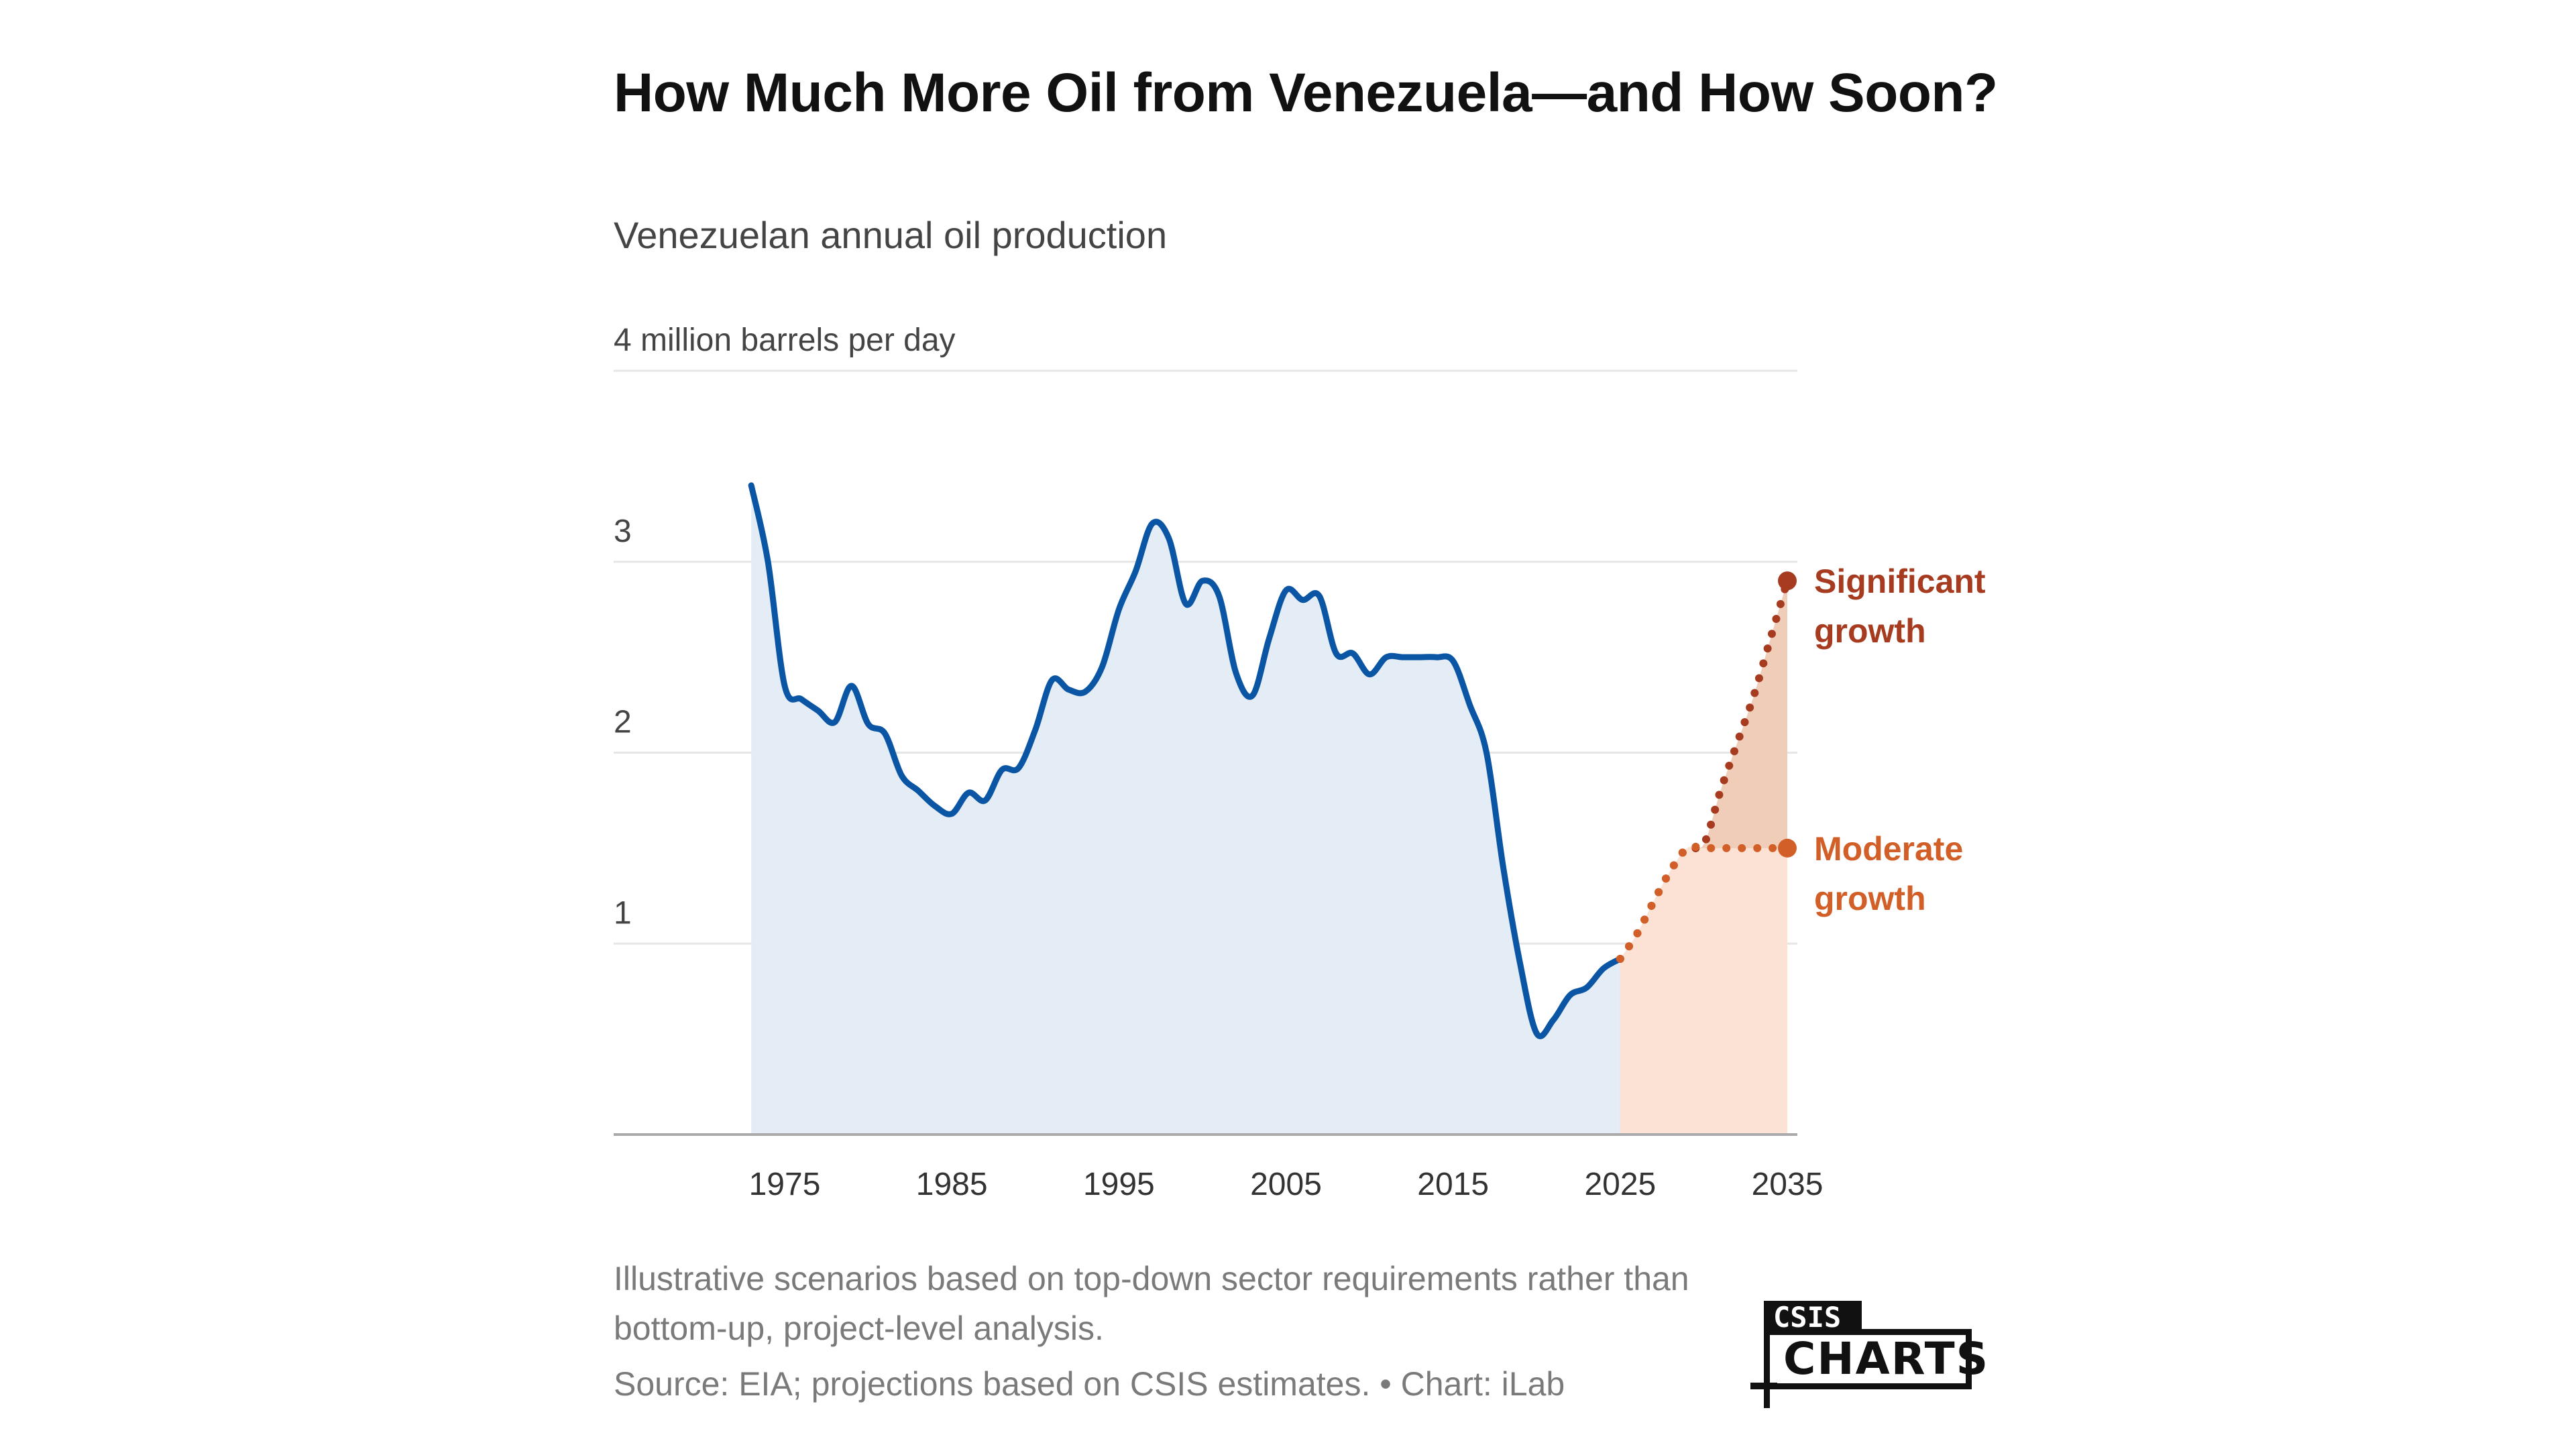  What do you see at coordinates (623, 723) in the screenshot?
I see `y-tick-label-2: 2` at bounding box center [623, 723].